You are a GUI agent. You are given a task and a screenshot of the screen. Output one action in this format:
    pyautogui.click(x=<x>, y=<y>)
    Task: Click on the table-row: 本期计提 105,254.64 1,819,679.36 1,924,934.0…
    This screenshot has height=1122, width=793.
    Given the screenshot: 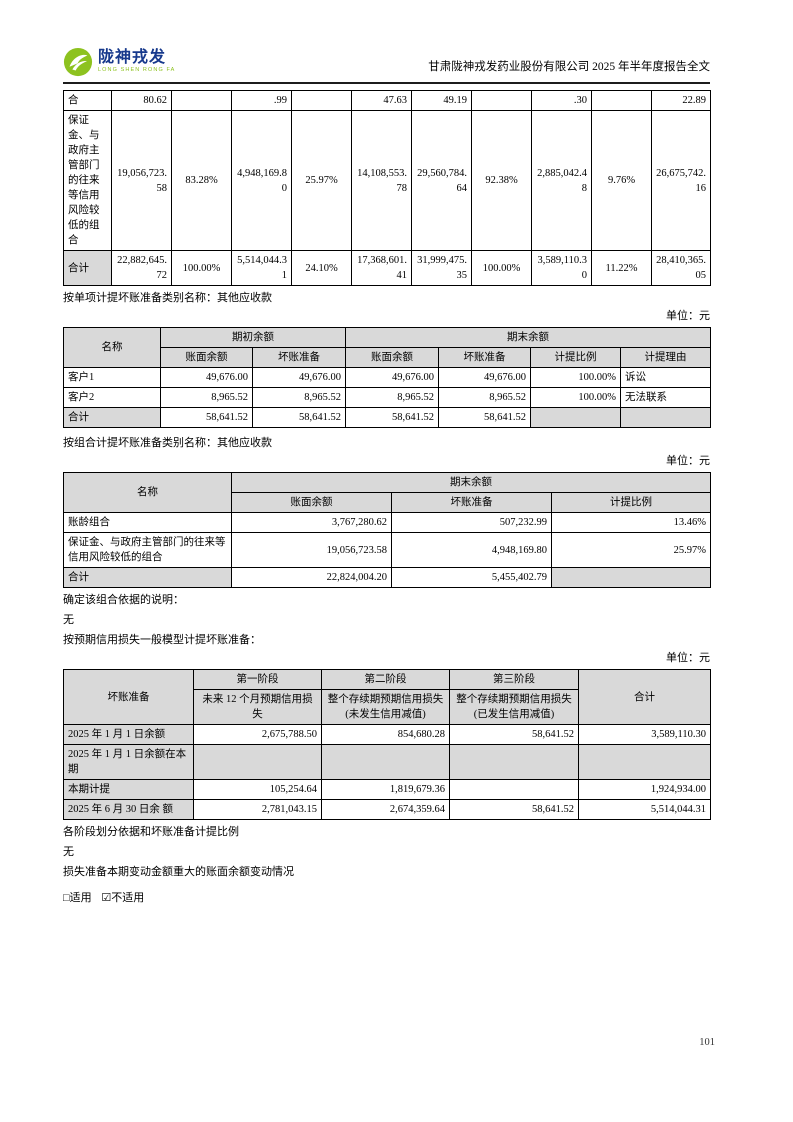 What is the action you would take?
    pyautogui.click(x=387, y=789)
    